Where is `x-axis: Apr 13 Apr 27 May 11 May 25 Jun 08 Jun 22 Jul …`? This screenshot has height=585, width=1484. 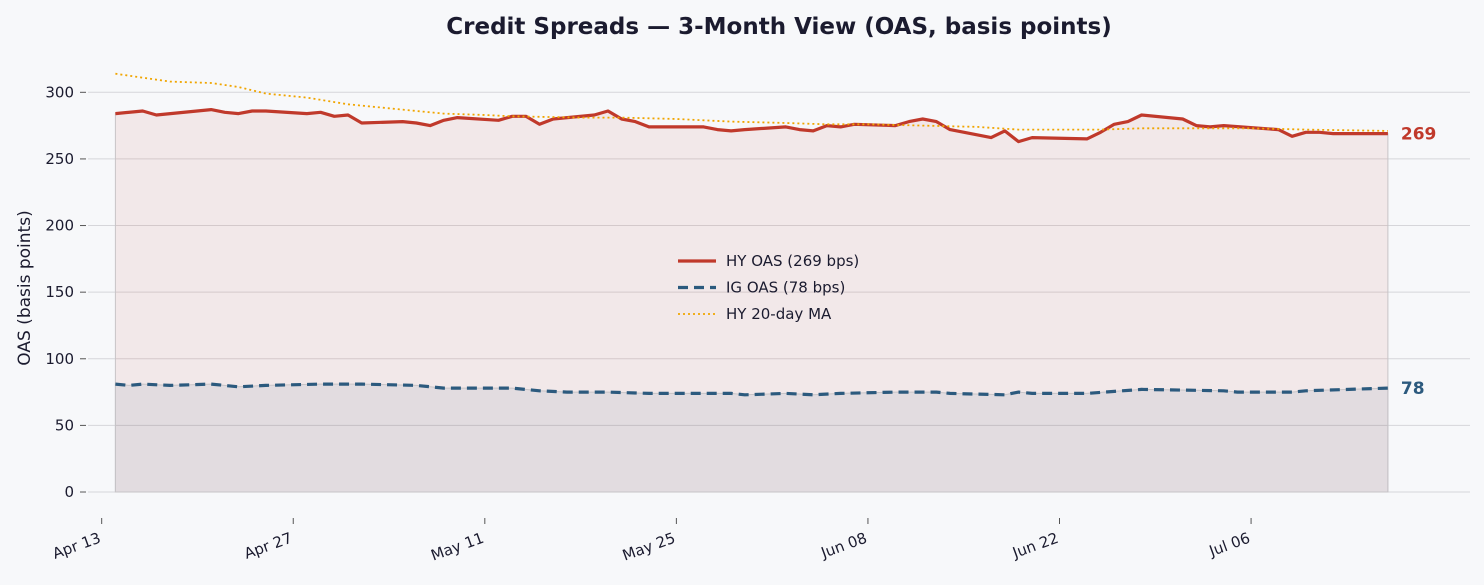 x-axis: Apr 13 Apr 27 May 11 May 25 Jun 08 Jun 22 Jul … is located at coordinates (651, 541).